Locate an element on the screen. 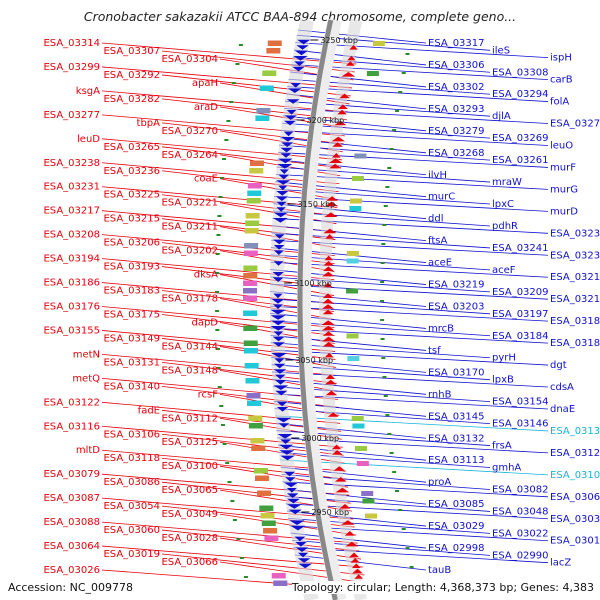 This screenshot has height=600, width=600. reverse-gene-label: fadE is located at coordinates (149, 410).